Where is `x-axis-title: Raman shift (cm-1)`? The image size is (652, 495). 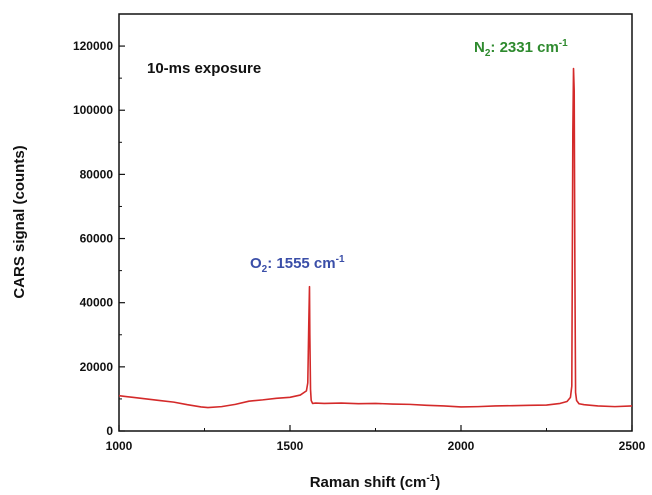 x-axis-title: Raman shift (cm-1) is located at coordinates (375, 482).